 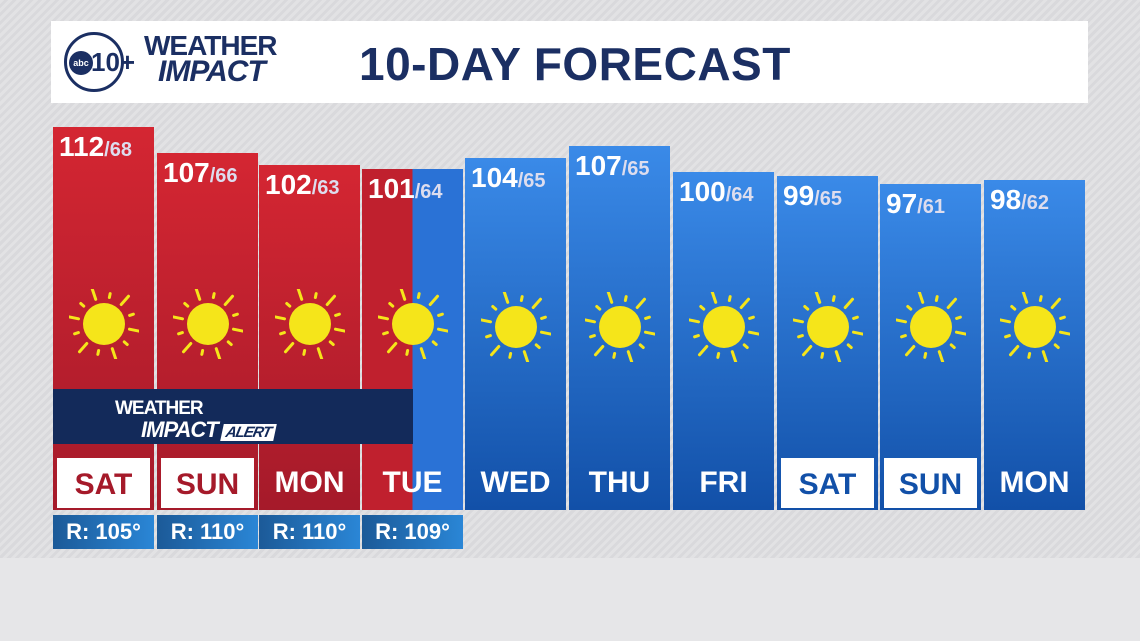 What do you see at coordinates (180, 429) in the screenshot?
I see `alert-impact: IMPACT` at bounding box center [180, 429].